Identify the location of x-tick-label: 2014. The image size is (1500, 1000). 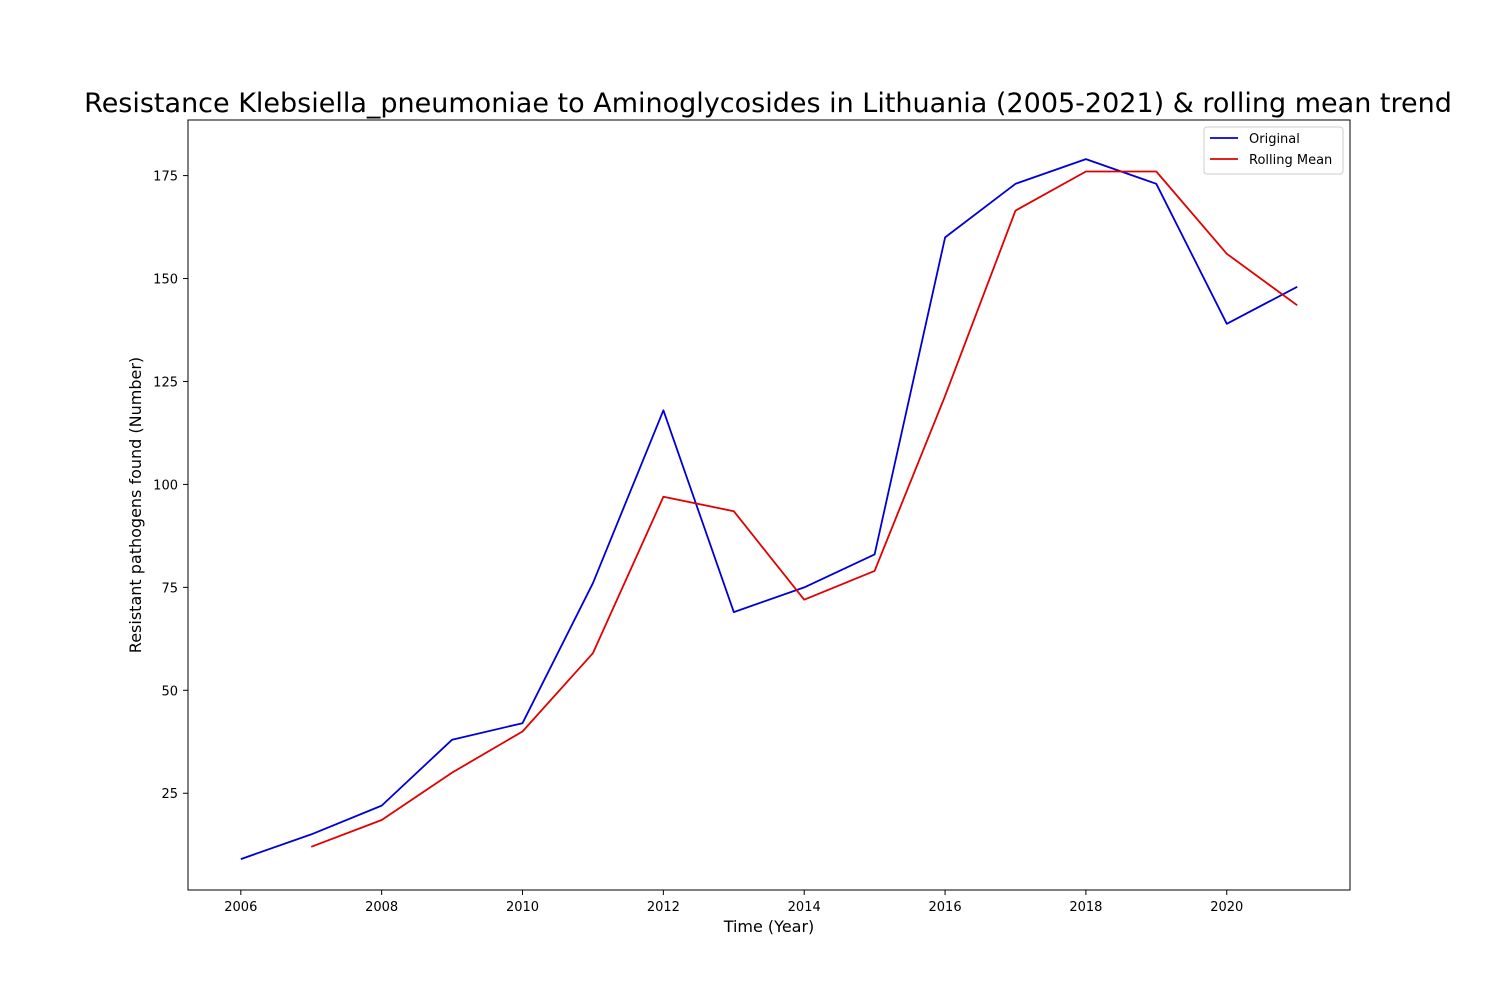
(804, 907).